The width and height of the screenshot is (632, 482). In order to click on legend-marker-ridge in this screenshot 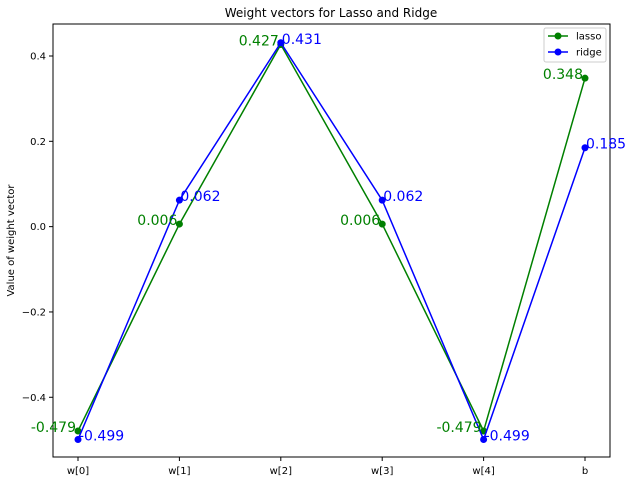, I will do `click(558, 52)`.